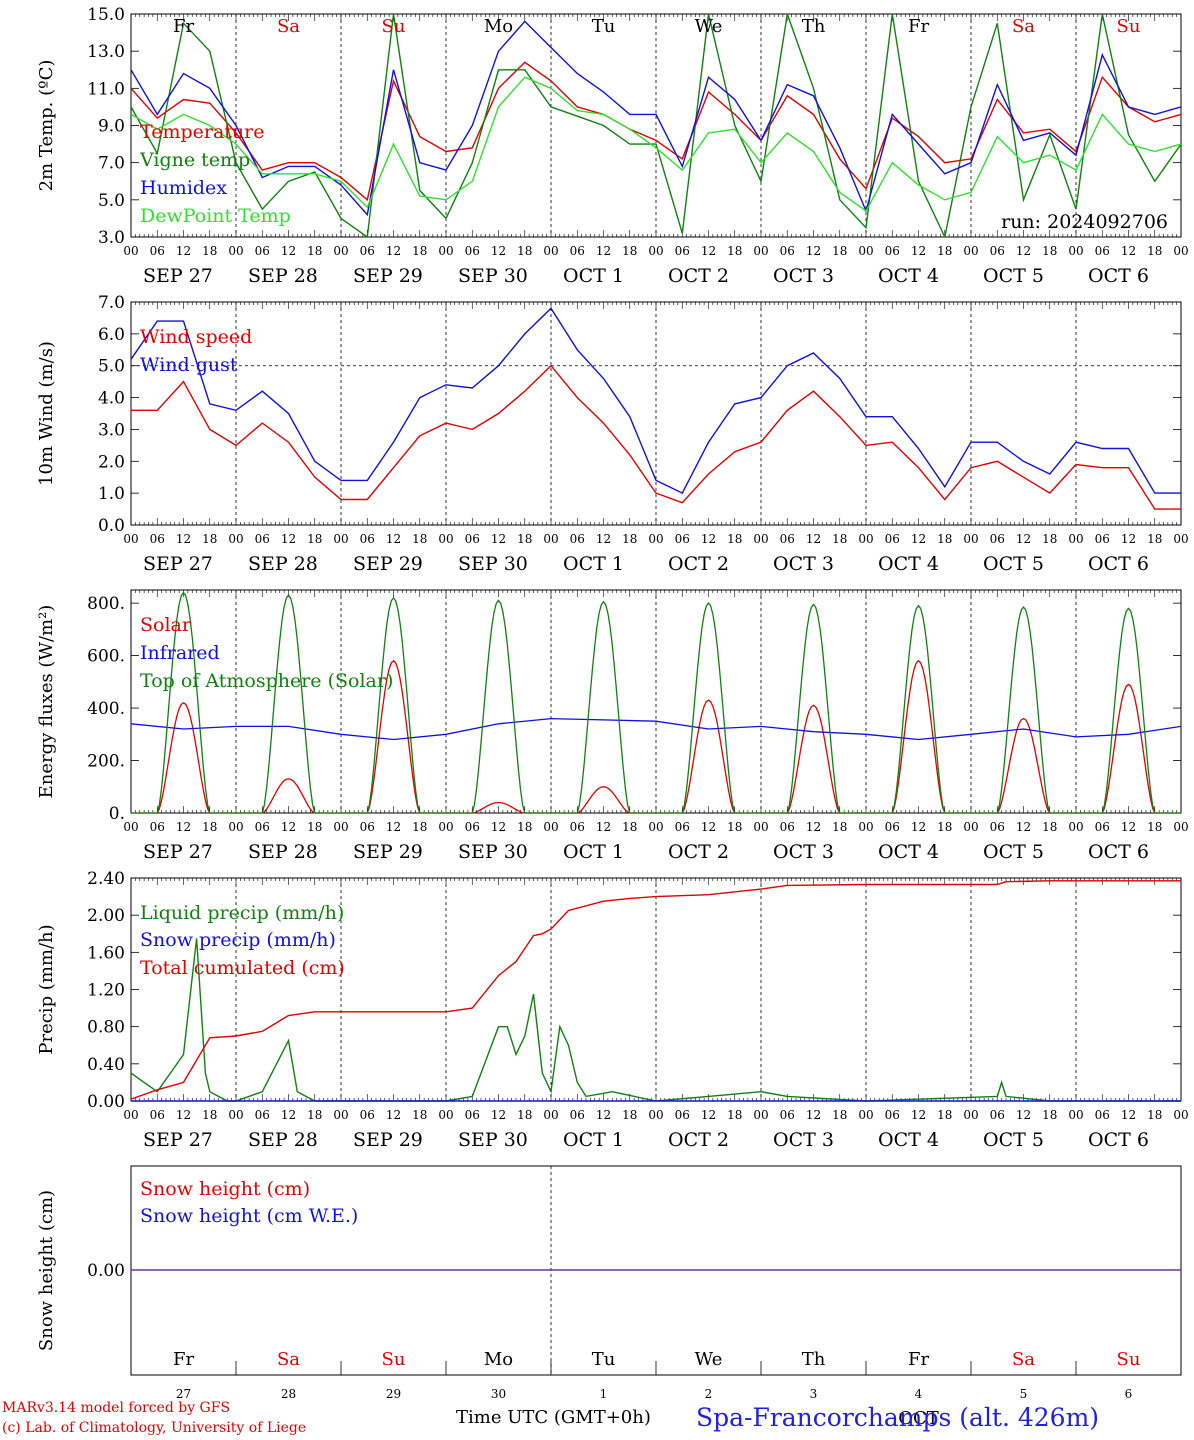  What do you see at coordinates (46, 1270) in the screenshot?
I see `y-axis-label: Snow height (cm)` at bounding box center [46, 1270].